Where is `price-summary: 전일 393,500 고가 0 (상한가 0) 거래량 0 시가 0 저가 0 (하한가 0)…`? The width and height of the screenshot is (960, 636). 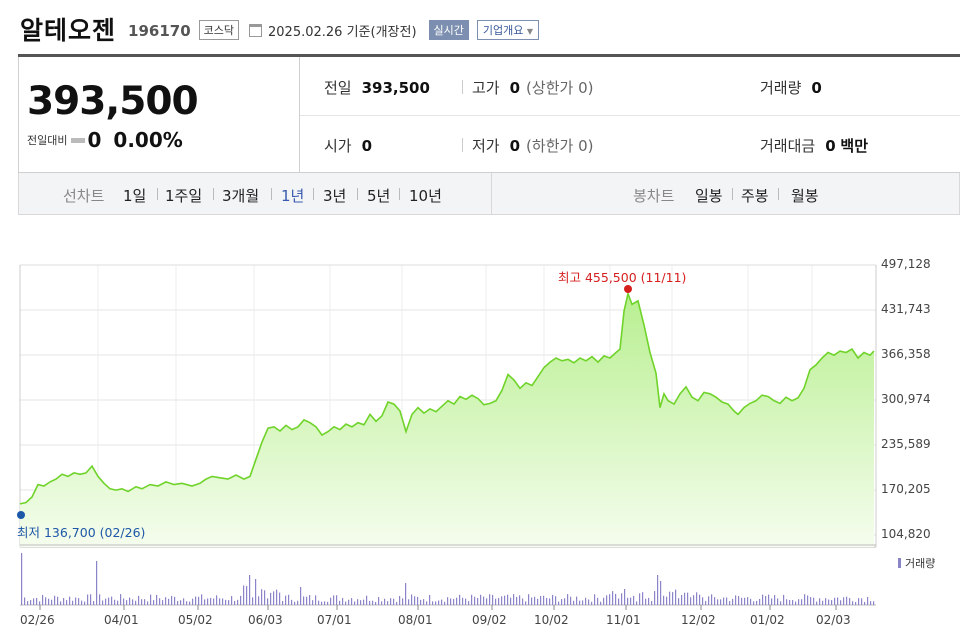 price-summary: 전일 393,500 고가 0 (상한가 0) 거래량 0 시가 0 저가 0 (하한가 0)… is located at coordinates (630, 115).